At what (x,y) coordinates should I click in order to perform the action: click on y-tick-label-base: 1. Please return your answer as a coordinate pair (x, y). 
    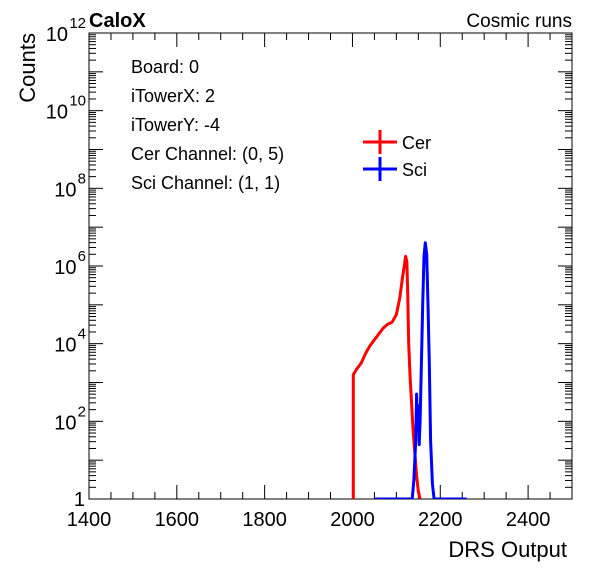
    Looking at the image, I should click on (79, 500).